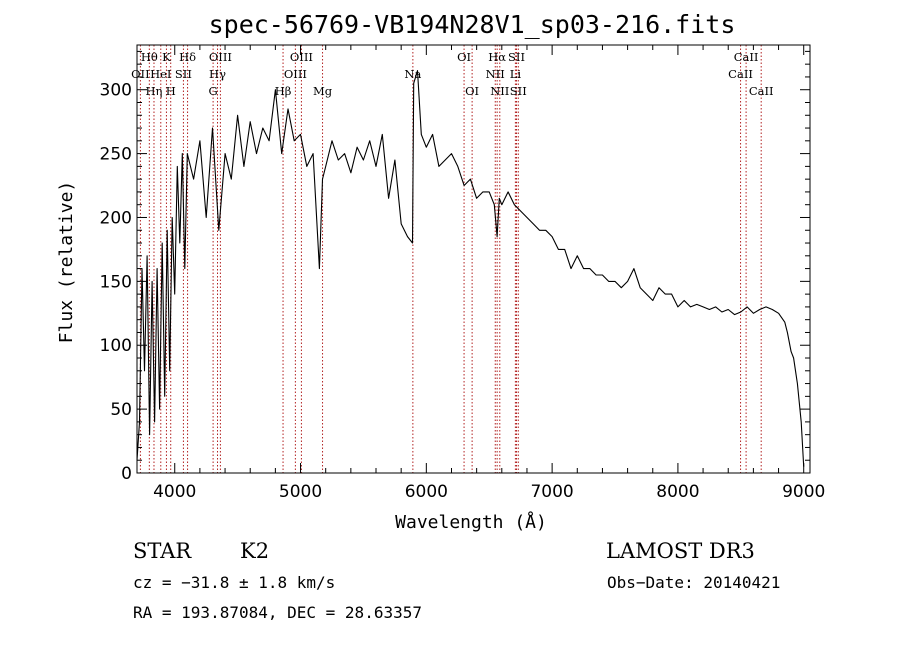 The image size is (900, 649). I want to click on survey-name: LAMOST DR3, so click(680, 551).